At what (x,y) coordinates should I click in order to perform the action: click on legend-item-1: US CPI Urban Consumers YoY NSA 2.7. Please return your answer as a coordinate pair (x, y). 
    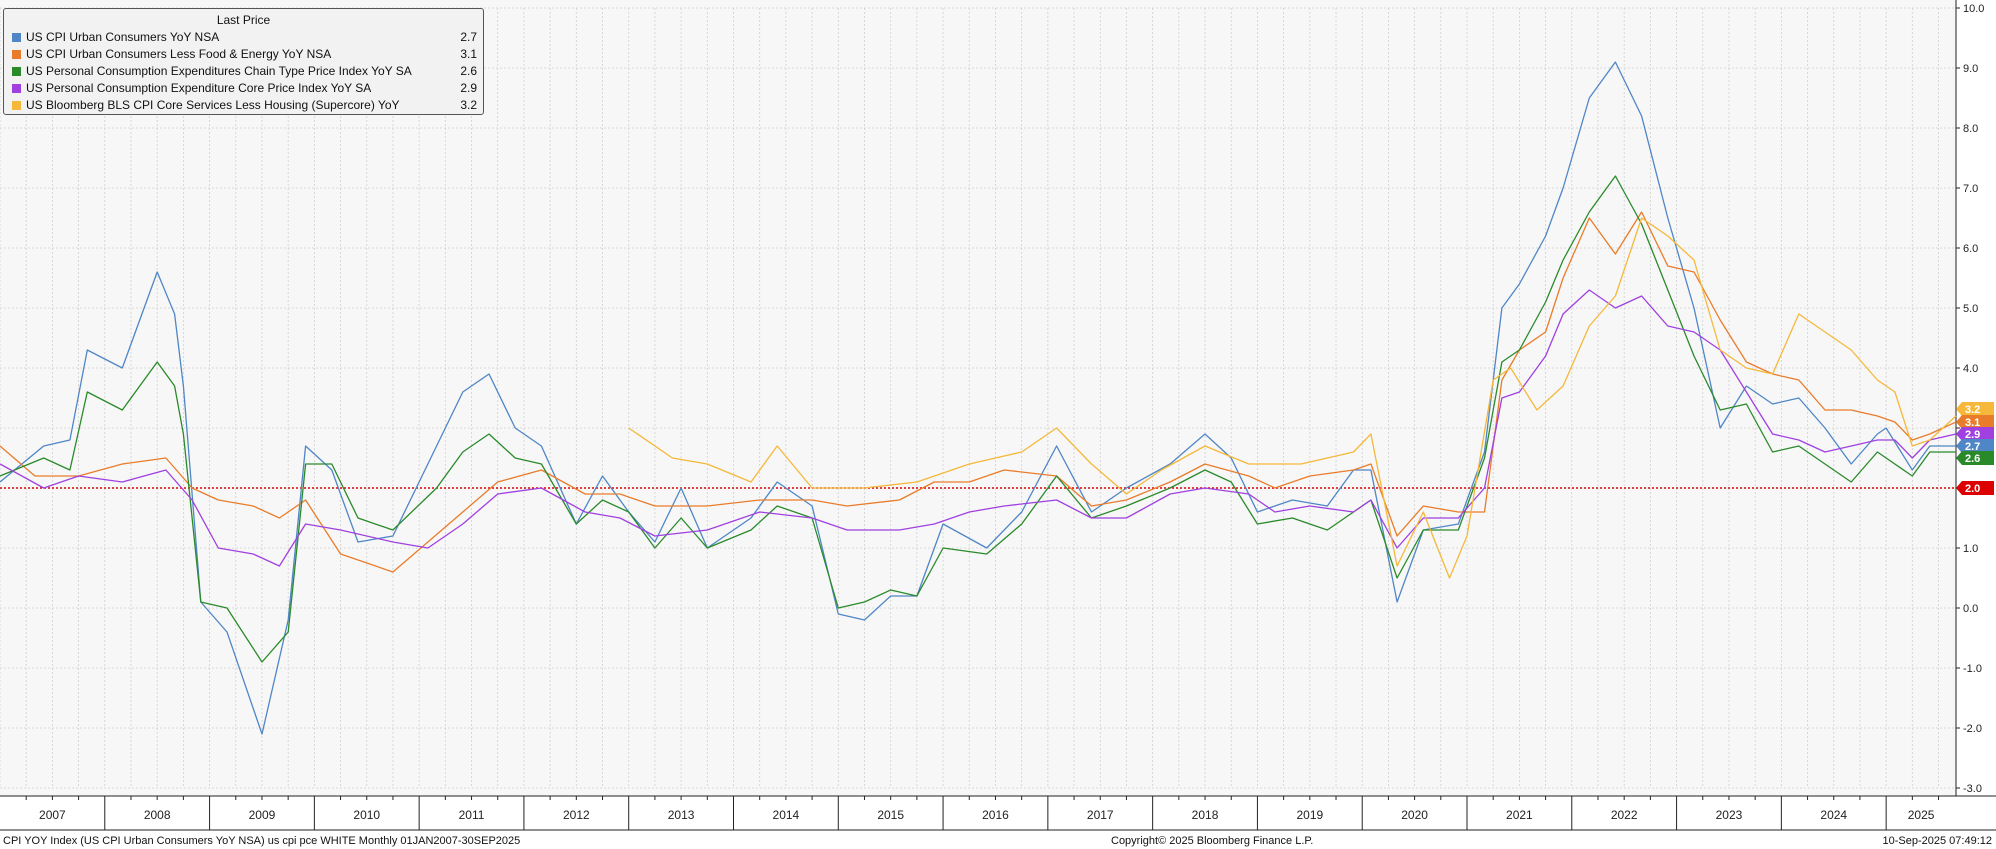
    Looking at the image, I should click on (243, 37).